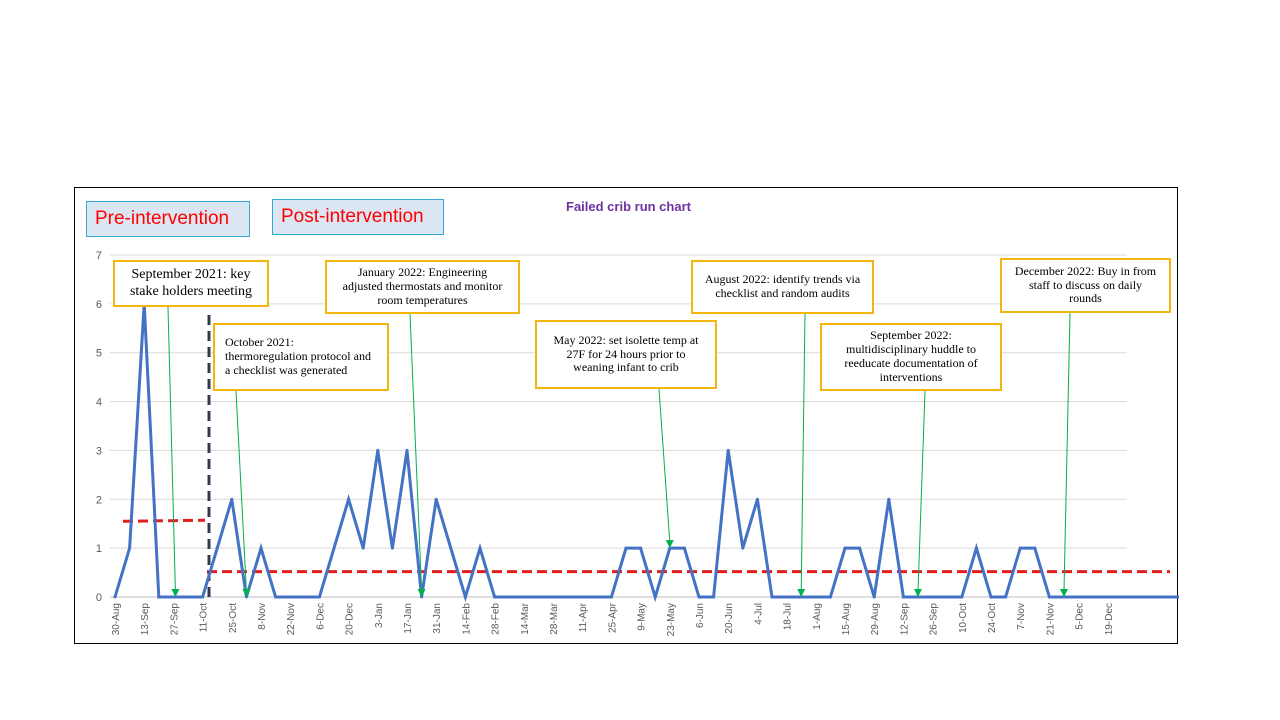 Image resolution: width=1280 pixels, height=720 pixels. Describe the element at coordinates (1021, 616) in the screenshot. I see `x-tick-label: 7-Nov` at that location.